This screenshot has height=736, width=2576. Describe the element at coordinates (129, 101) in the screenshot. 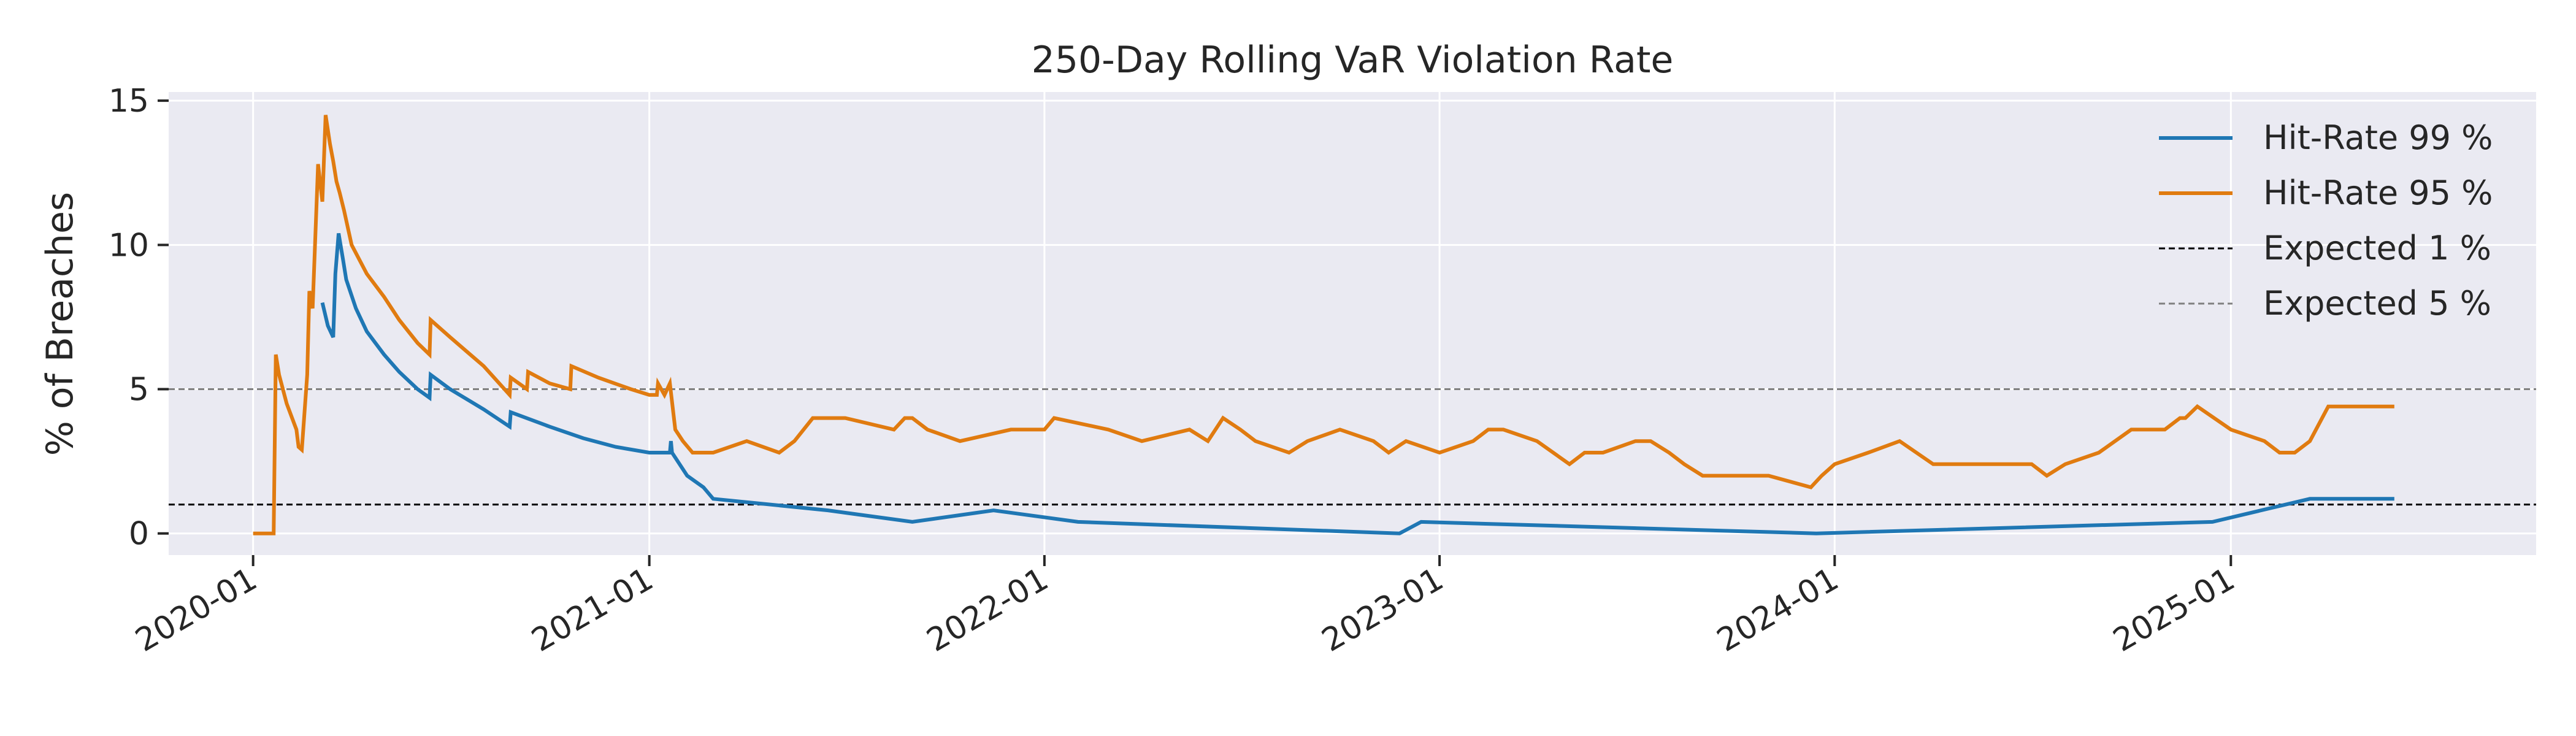

I see `y-tick-label: 15` at that location.